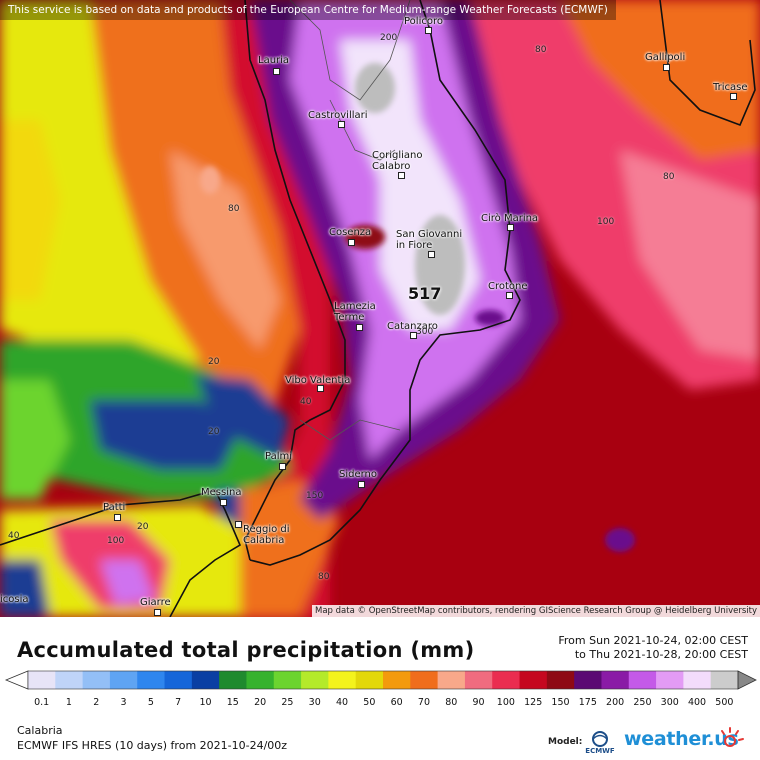  Describe the element at coordinates (732, 737) in the screenshot. I see `sun-icon` at that location.